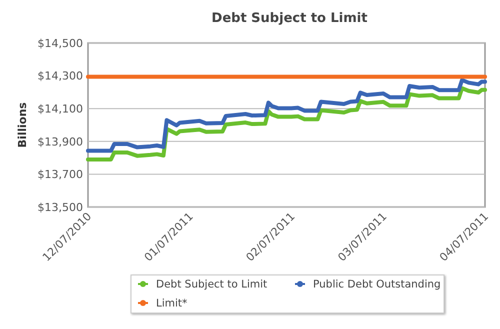  What do you see at coordinates (377, 284) in the screenshot?
I see `legend-label: Public Debt Outstanding` at bounding box center [377, 284].